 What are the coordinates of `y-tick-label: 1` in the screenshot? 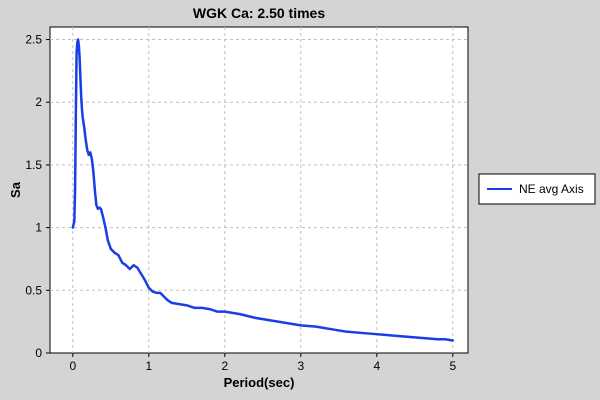 It's located at (38, 228).